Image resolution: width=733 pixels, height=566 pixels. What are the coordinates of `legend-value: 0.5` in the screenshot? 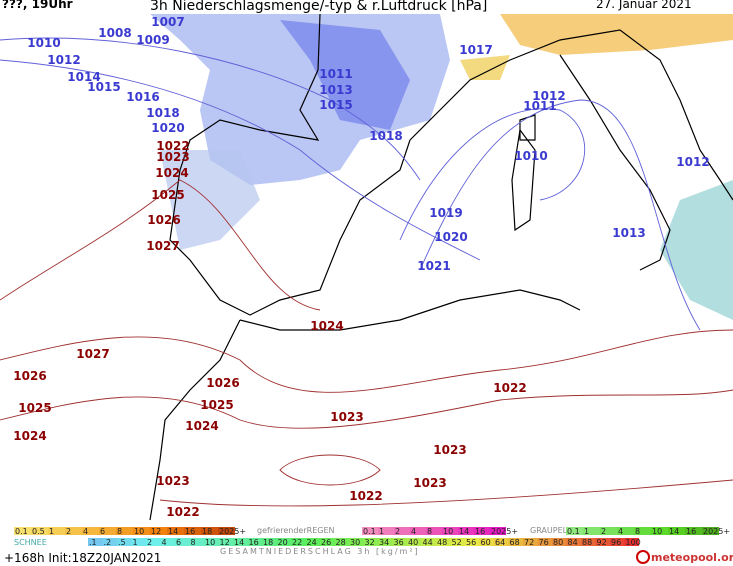 It's located at (38, 531).